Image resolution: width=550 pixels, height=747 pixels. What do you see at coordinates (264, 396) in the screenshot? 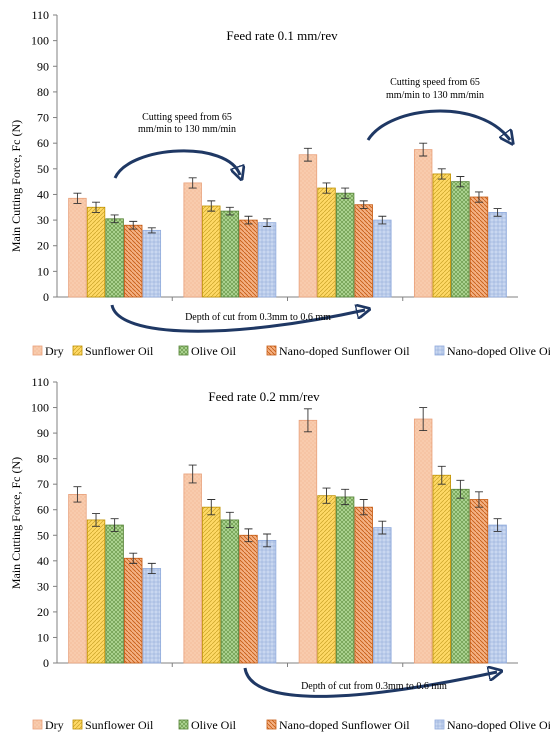
I see `chart-title: Feed rate 0.2 mm/rev` at bounding box center [264, 396].